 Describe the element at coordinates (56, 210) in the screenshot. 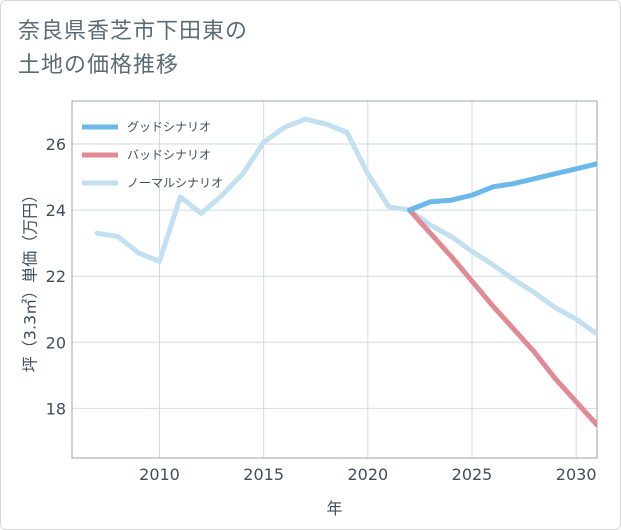

I see `y-tick-label: 24` at that location.